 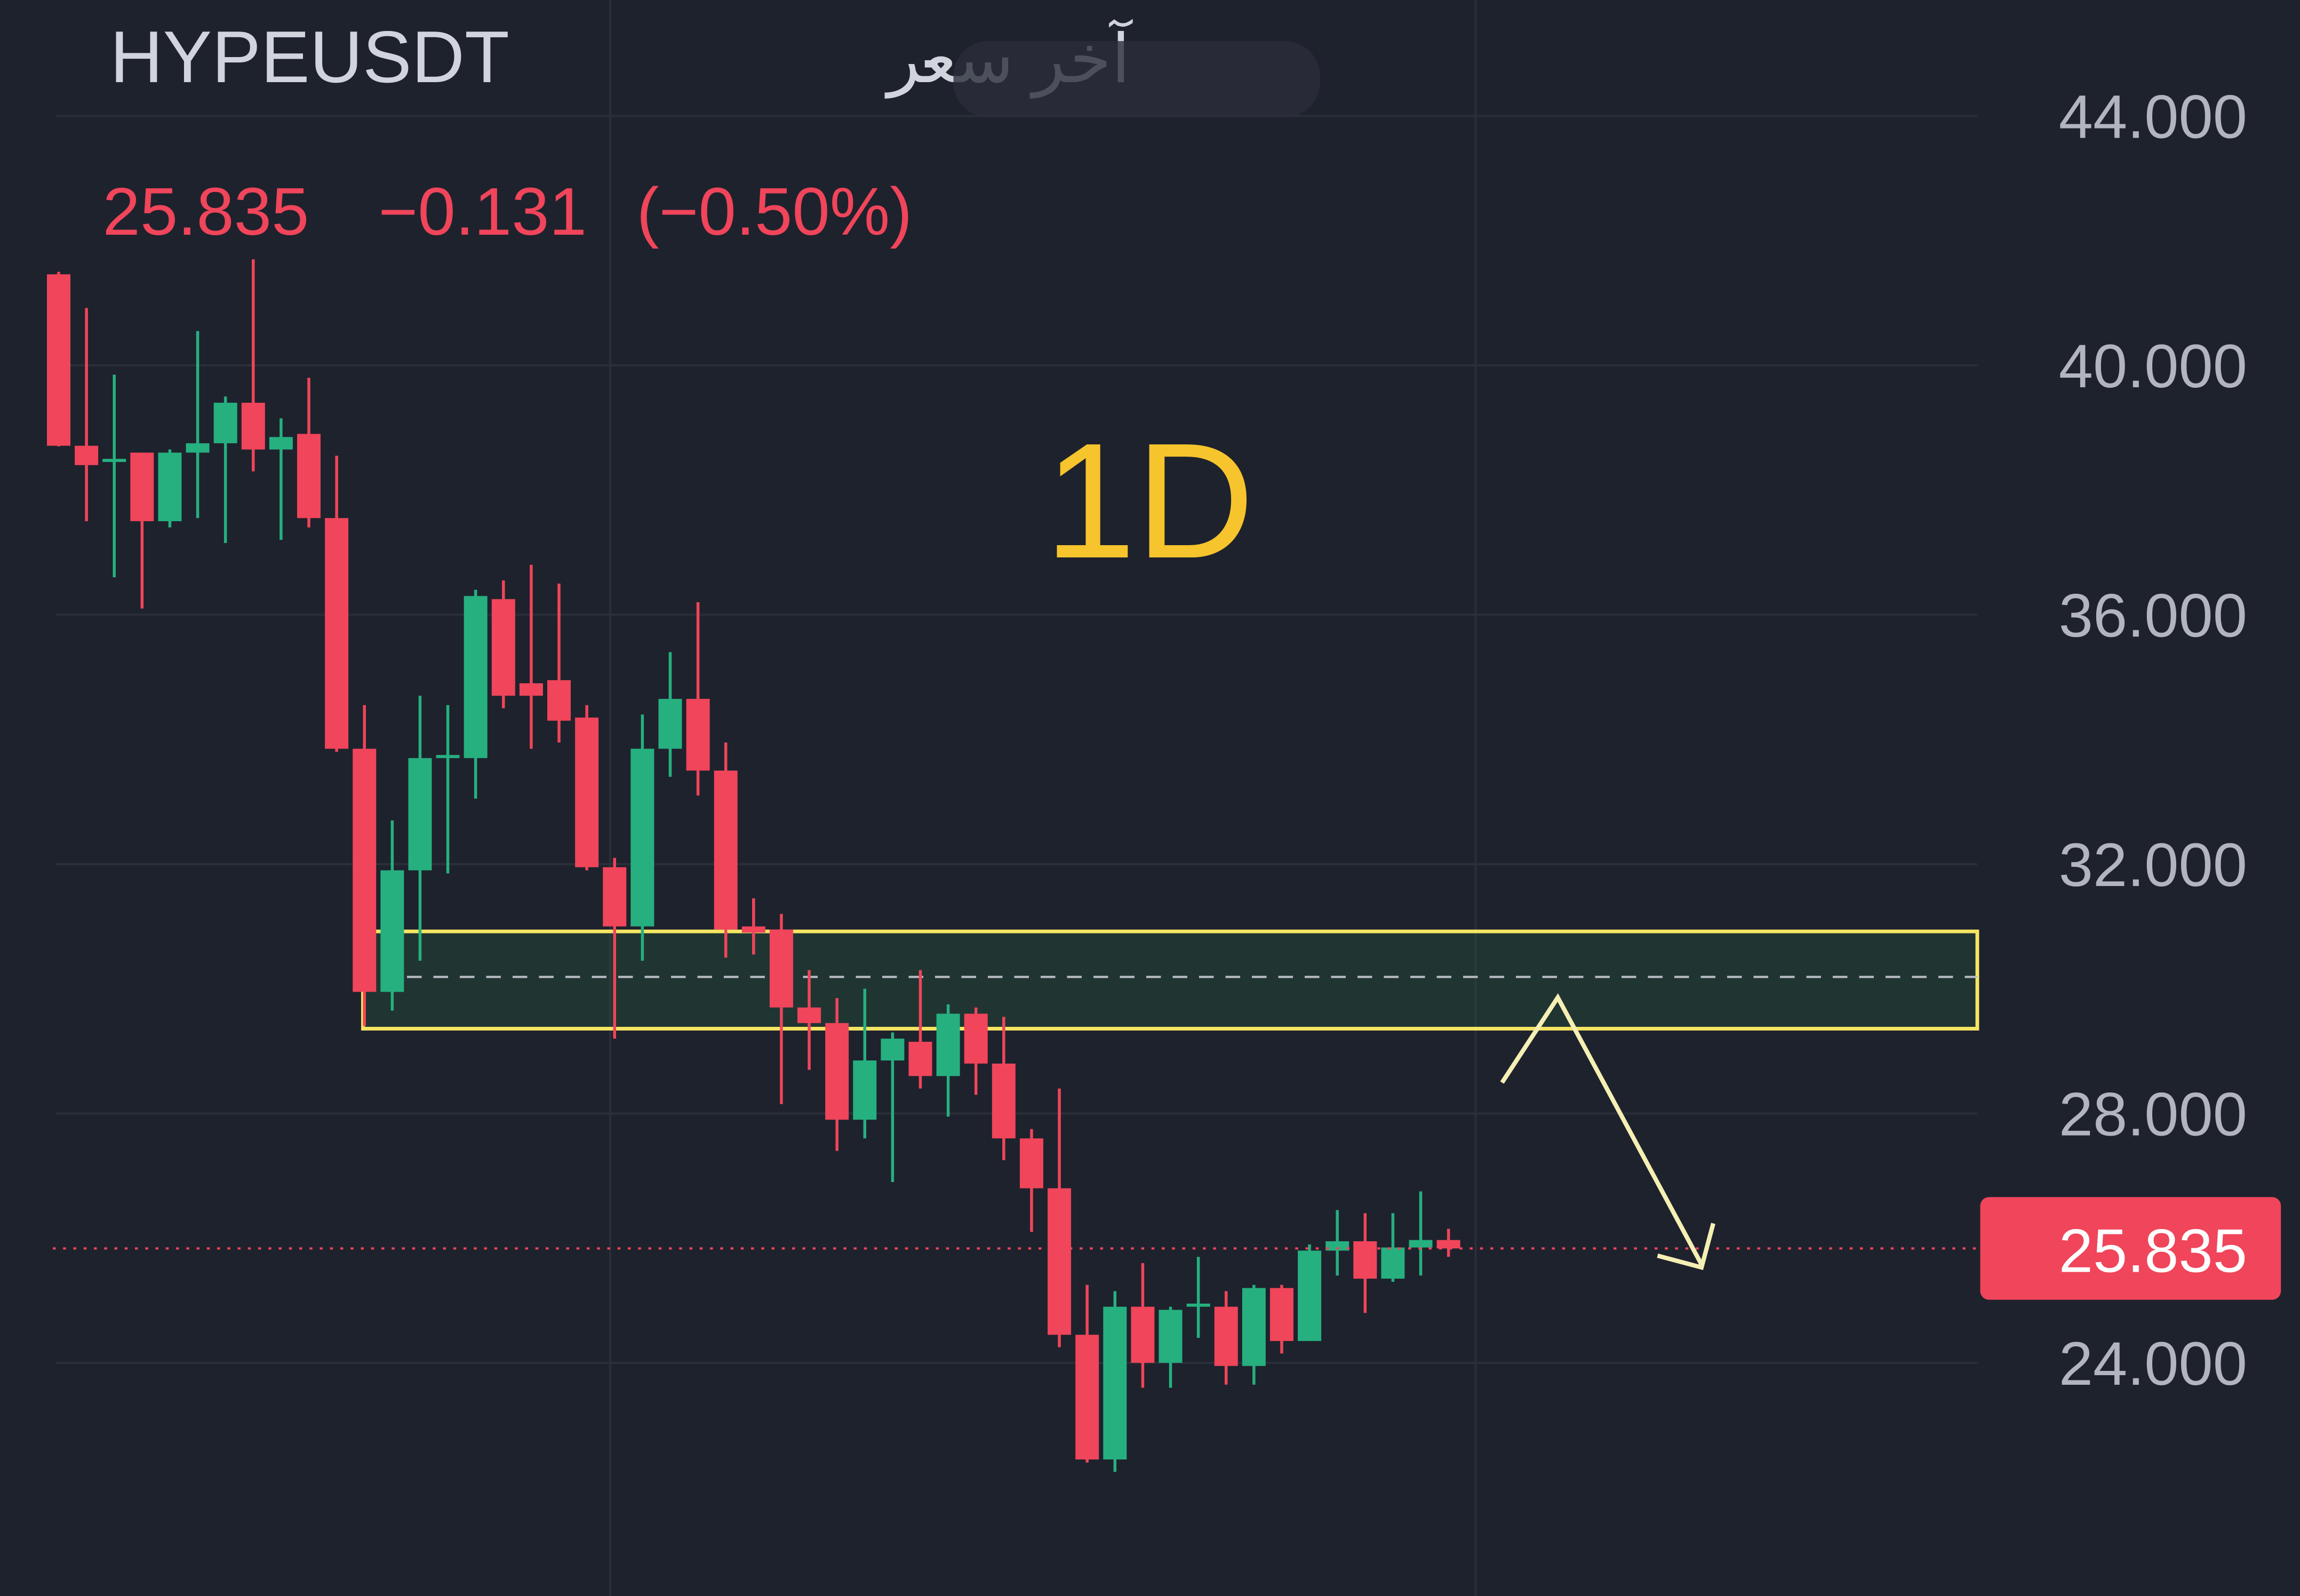 I want to click on zone-box, so click(x=1170, y=980).